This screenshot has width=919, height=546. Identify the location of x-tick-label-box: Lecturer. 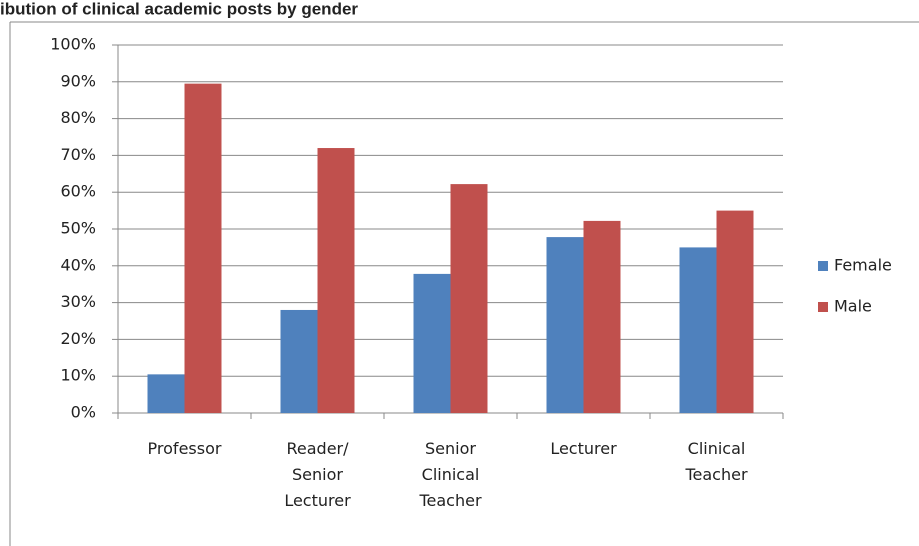
(584, 449).